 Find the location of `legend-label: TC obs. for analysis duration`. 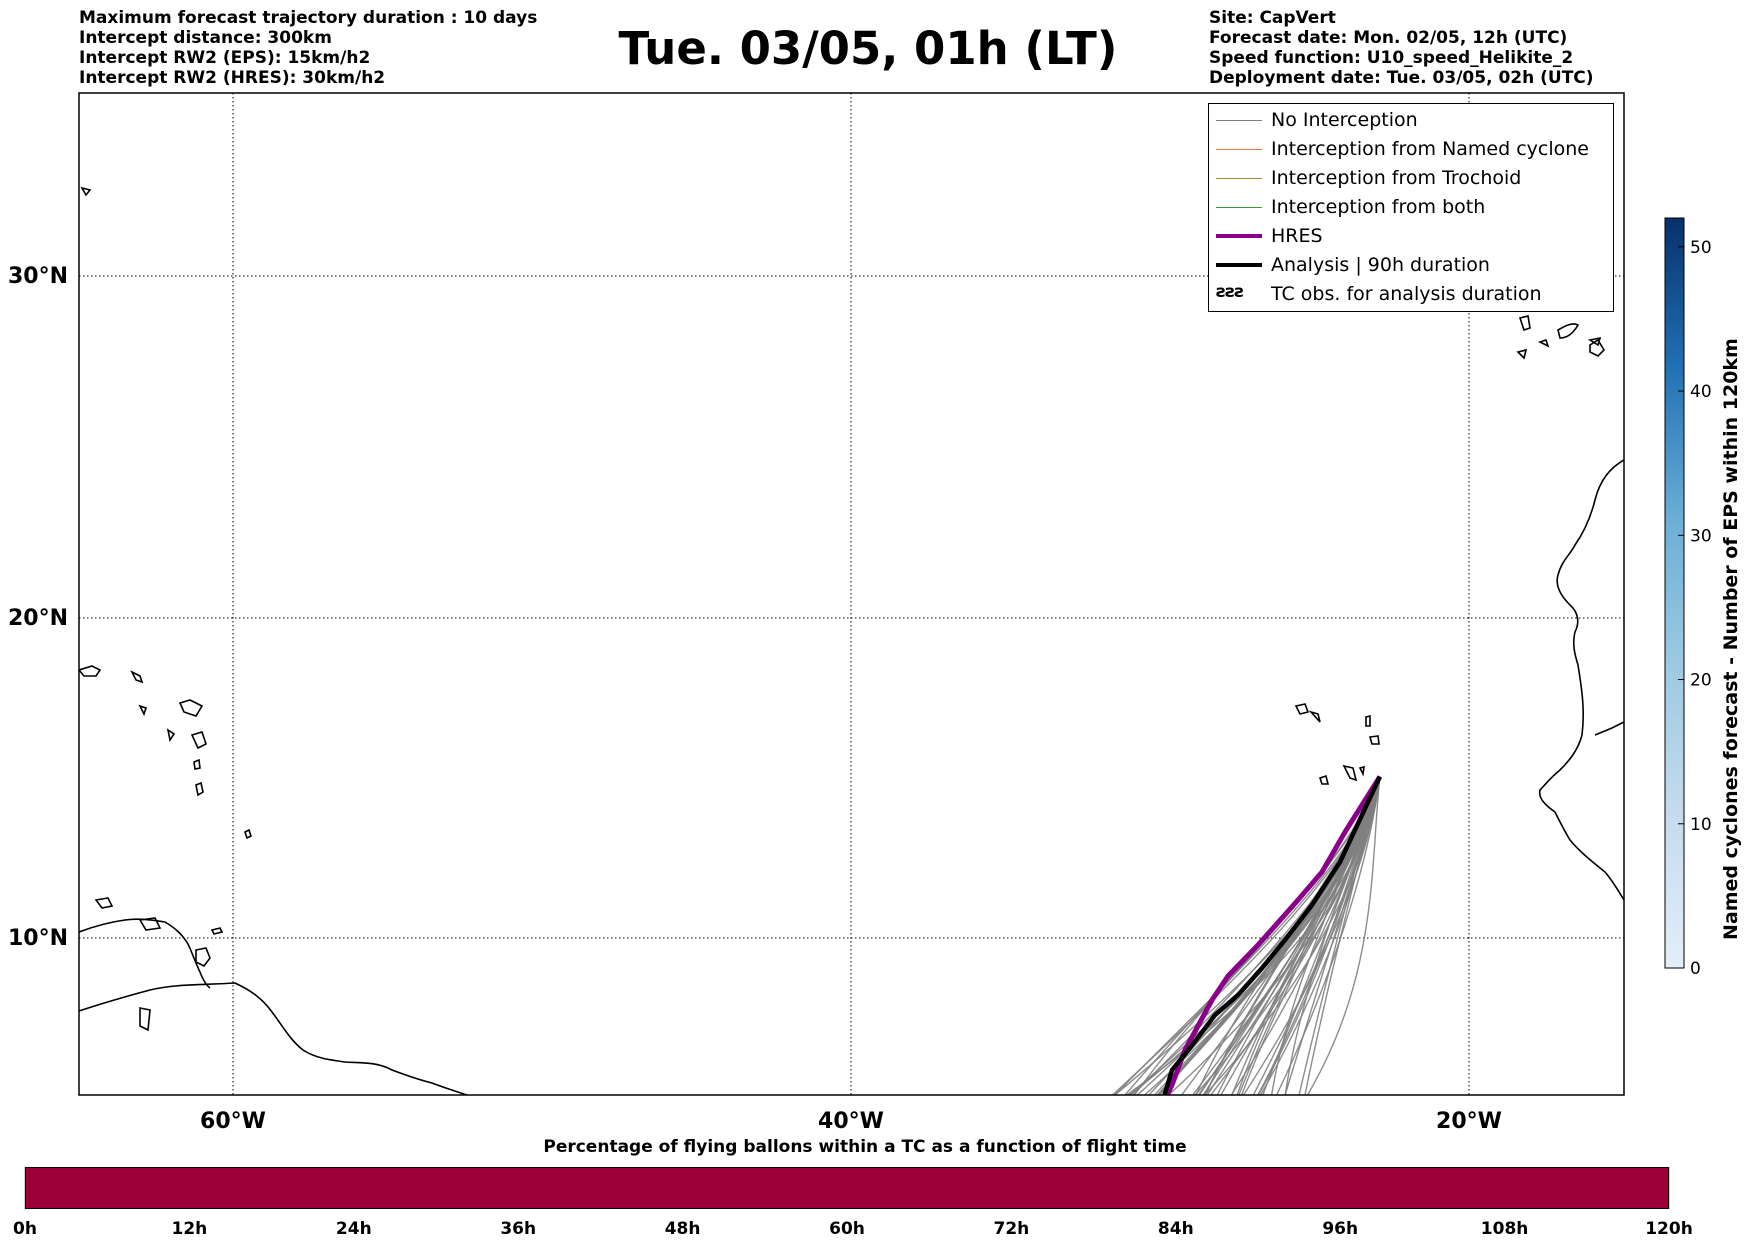

legend-label: TC obs. for analysis duration is located at coordinates (1406, 294).